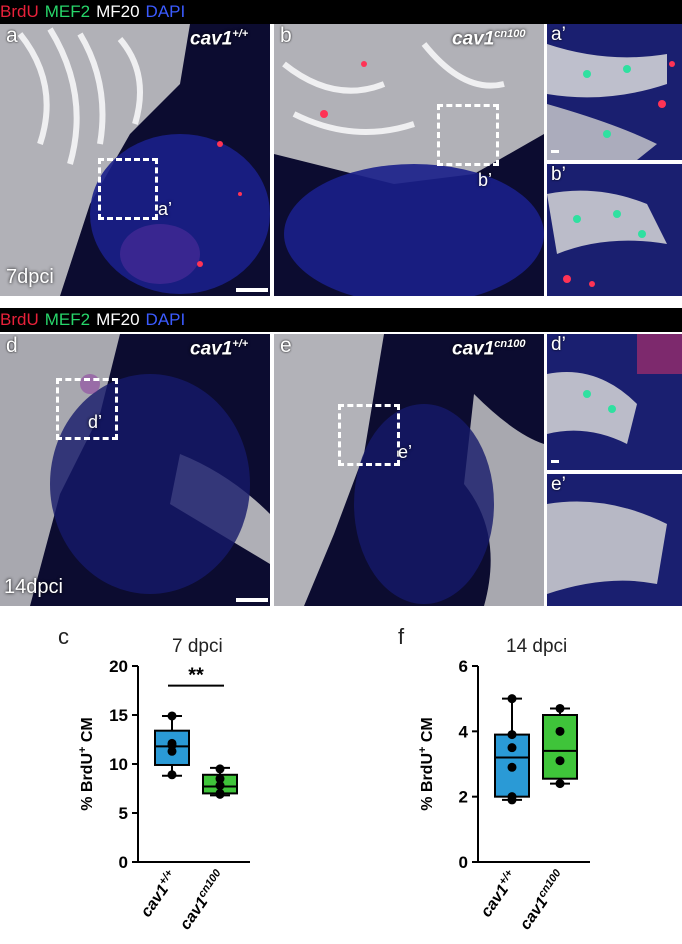  Describe the element at coordinates (485, 180) in the screenshot. I see `inset-label-b: b’` at that location.